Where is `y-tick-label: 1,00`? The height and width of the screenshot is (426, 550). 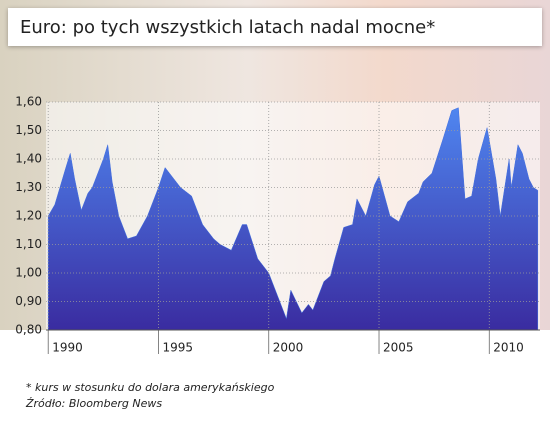 y-tick-label: 1,00 is located at coordinates (28, 273).